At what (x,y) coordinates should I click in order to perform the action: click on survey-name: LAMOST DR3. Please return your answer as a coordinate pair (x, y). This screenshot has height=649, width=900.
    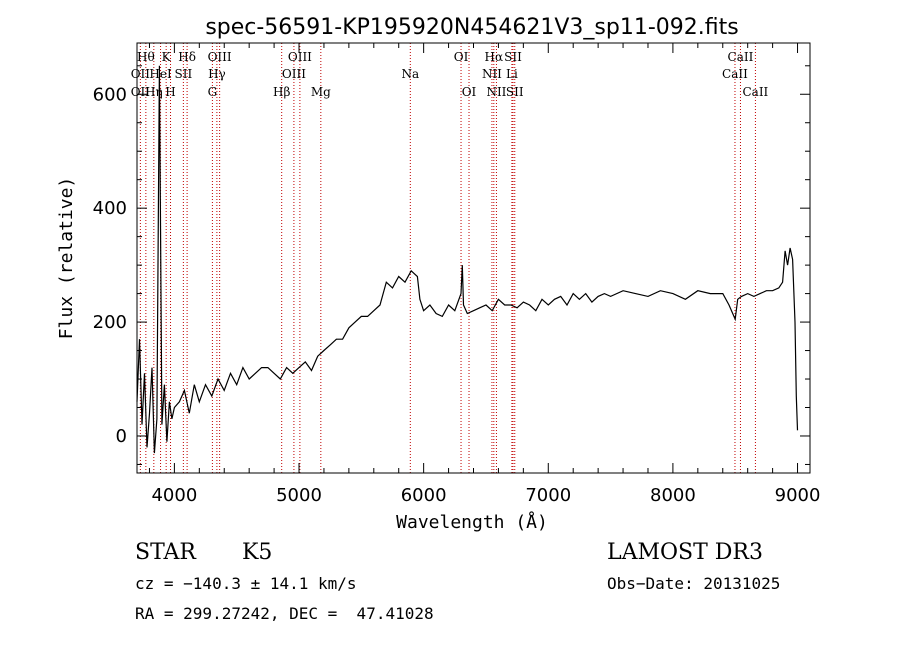
    Looking at the image, I should click on (685, 552).